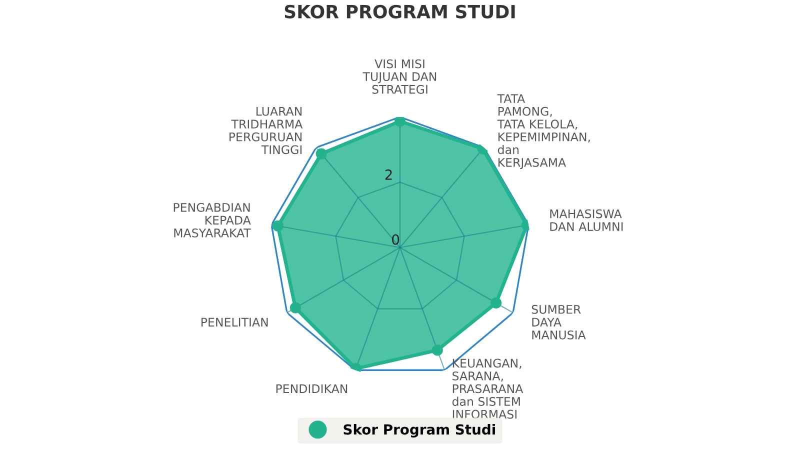 Image resolution: width=800 pixels, height=450 pixels. What do you see at coordinates (543, 132) in the screenshot?
I see `spoke-label: TATA PAMONG, TATA KELOLA, KEPEMIMPINAN, dan KERJASAMA` at bounding box center [543, 132].